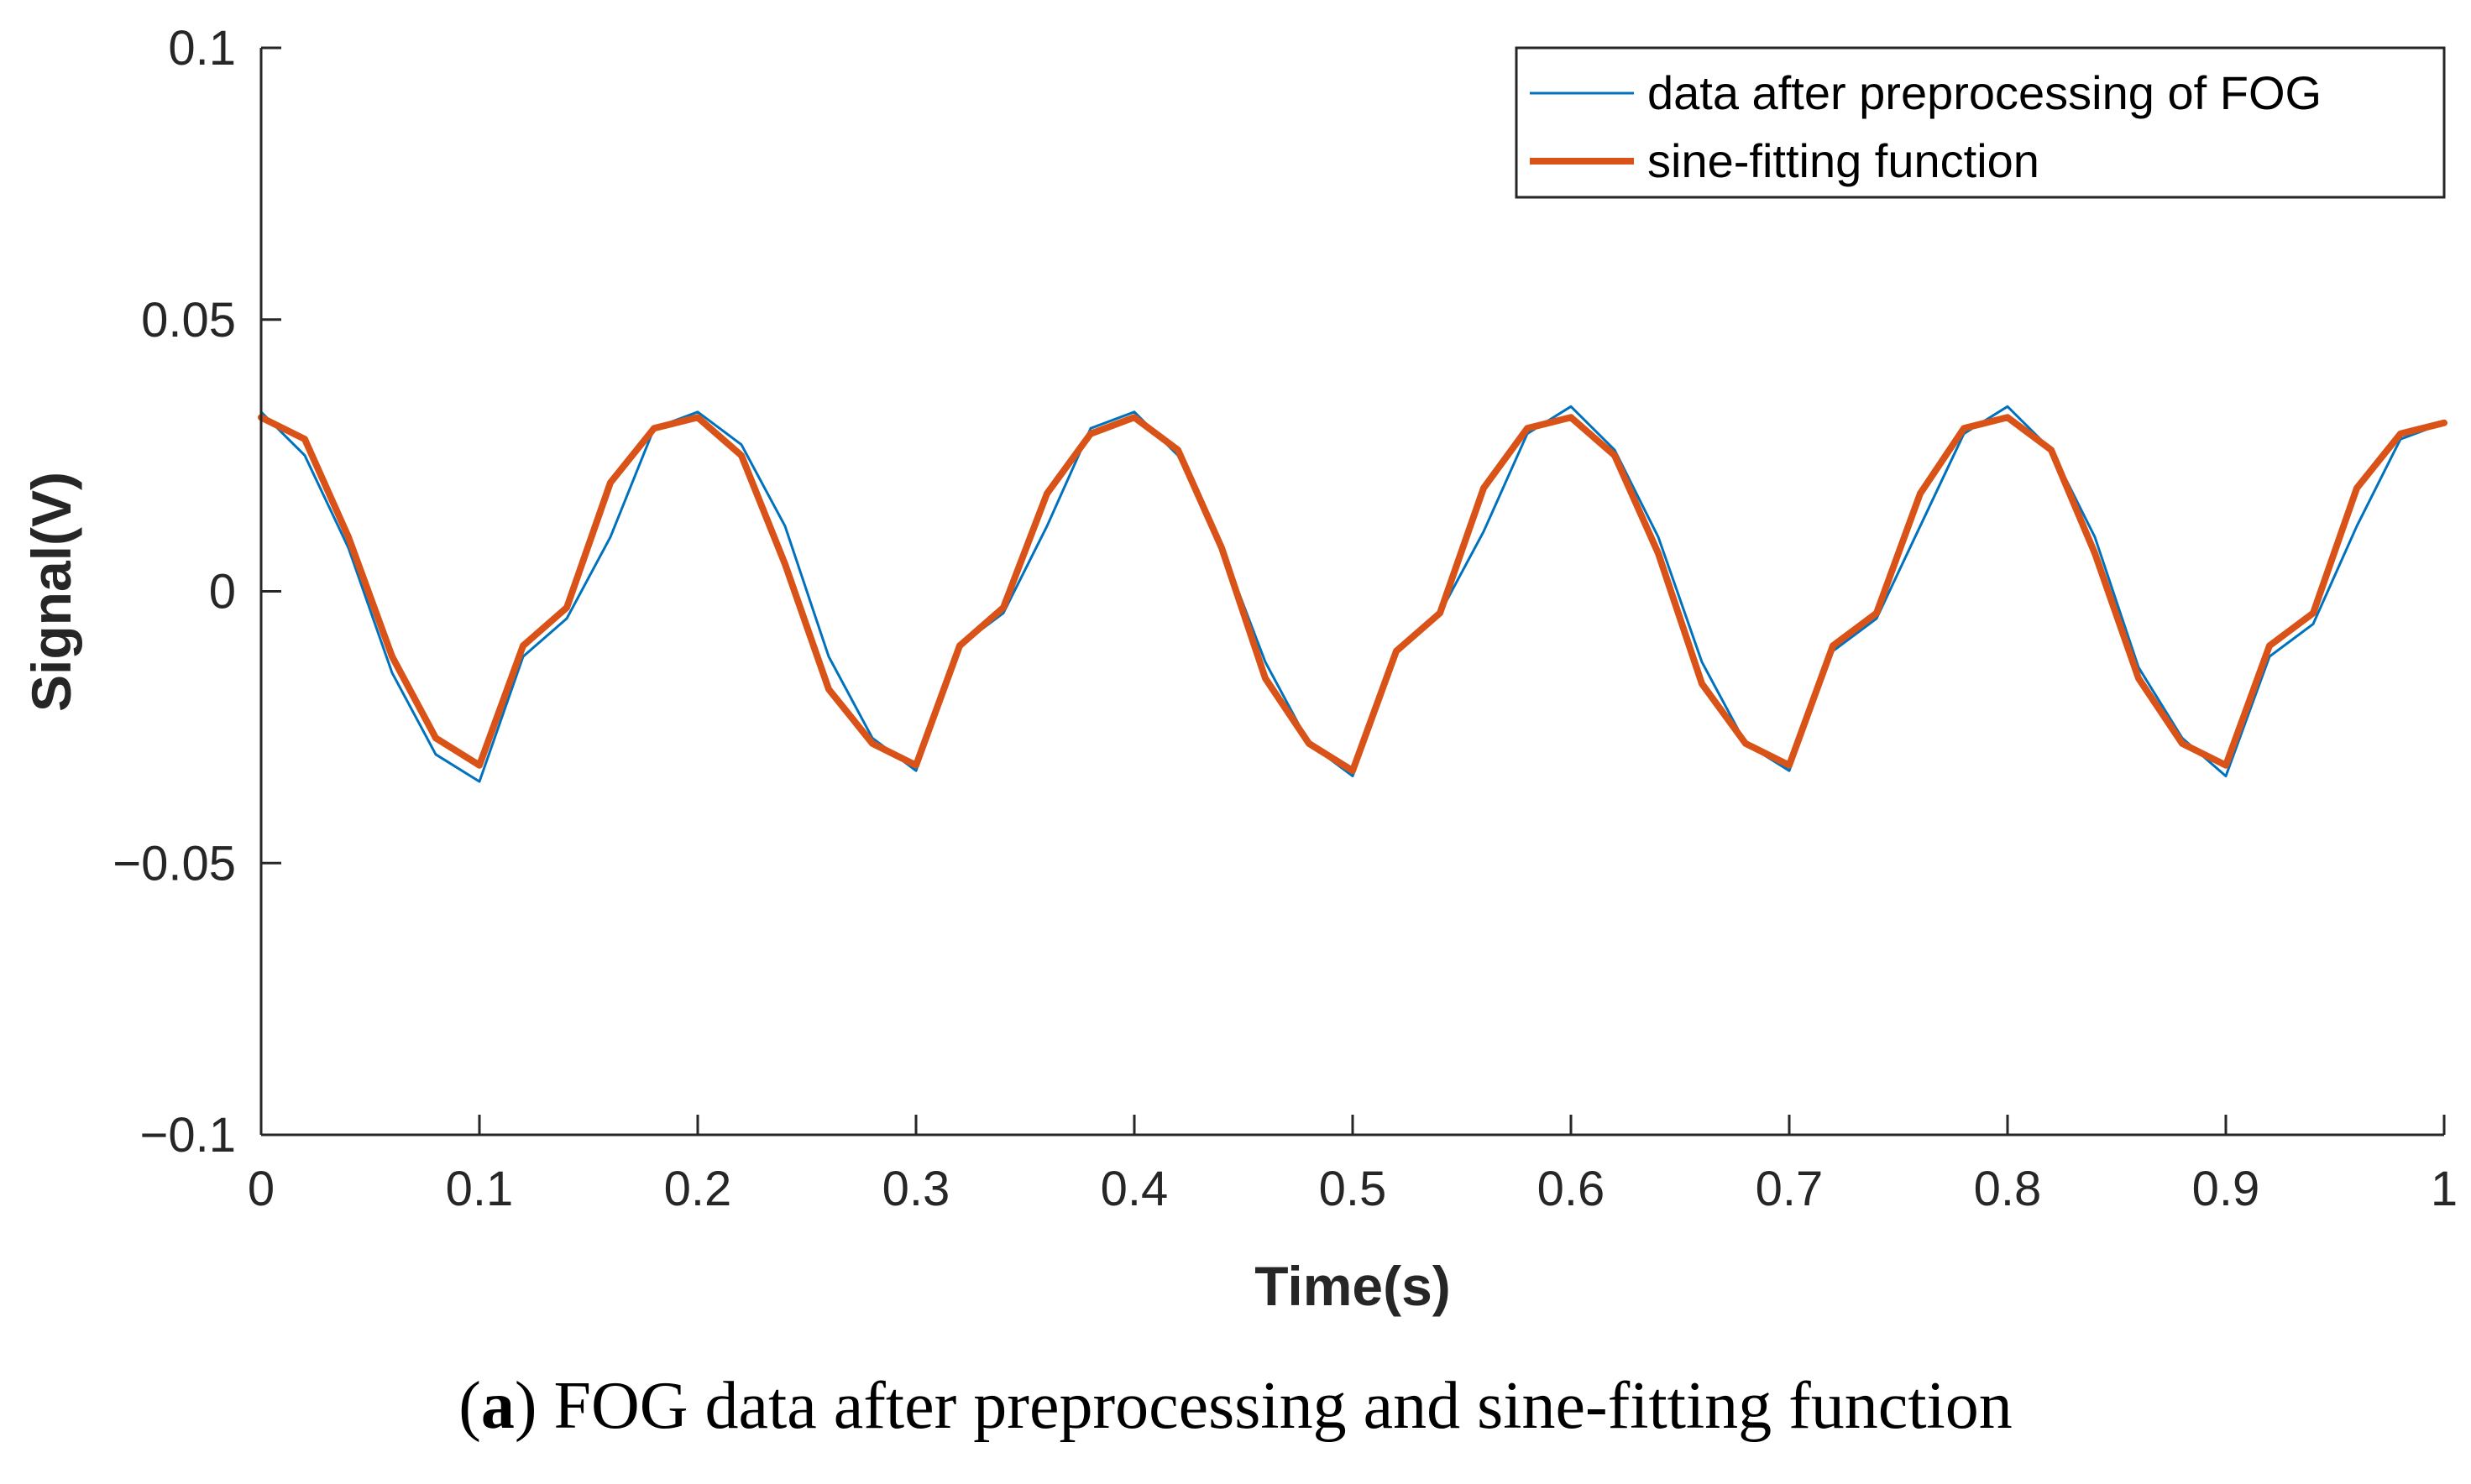  I want to click on x-tick-label: 0.2, so click(698, 1189).